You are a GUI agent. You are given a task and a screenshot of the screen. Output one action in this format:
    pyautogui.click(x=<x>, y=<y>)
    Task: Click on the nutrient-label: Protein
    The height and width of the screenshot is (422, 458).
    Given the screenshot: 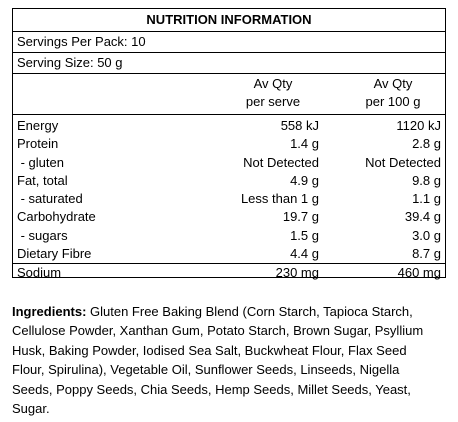 What is the action you would take?
    pyautogui.click(x=38, y=144)
    